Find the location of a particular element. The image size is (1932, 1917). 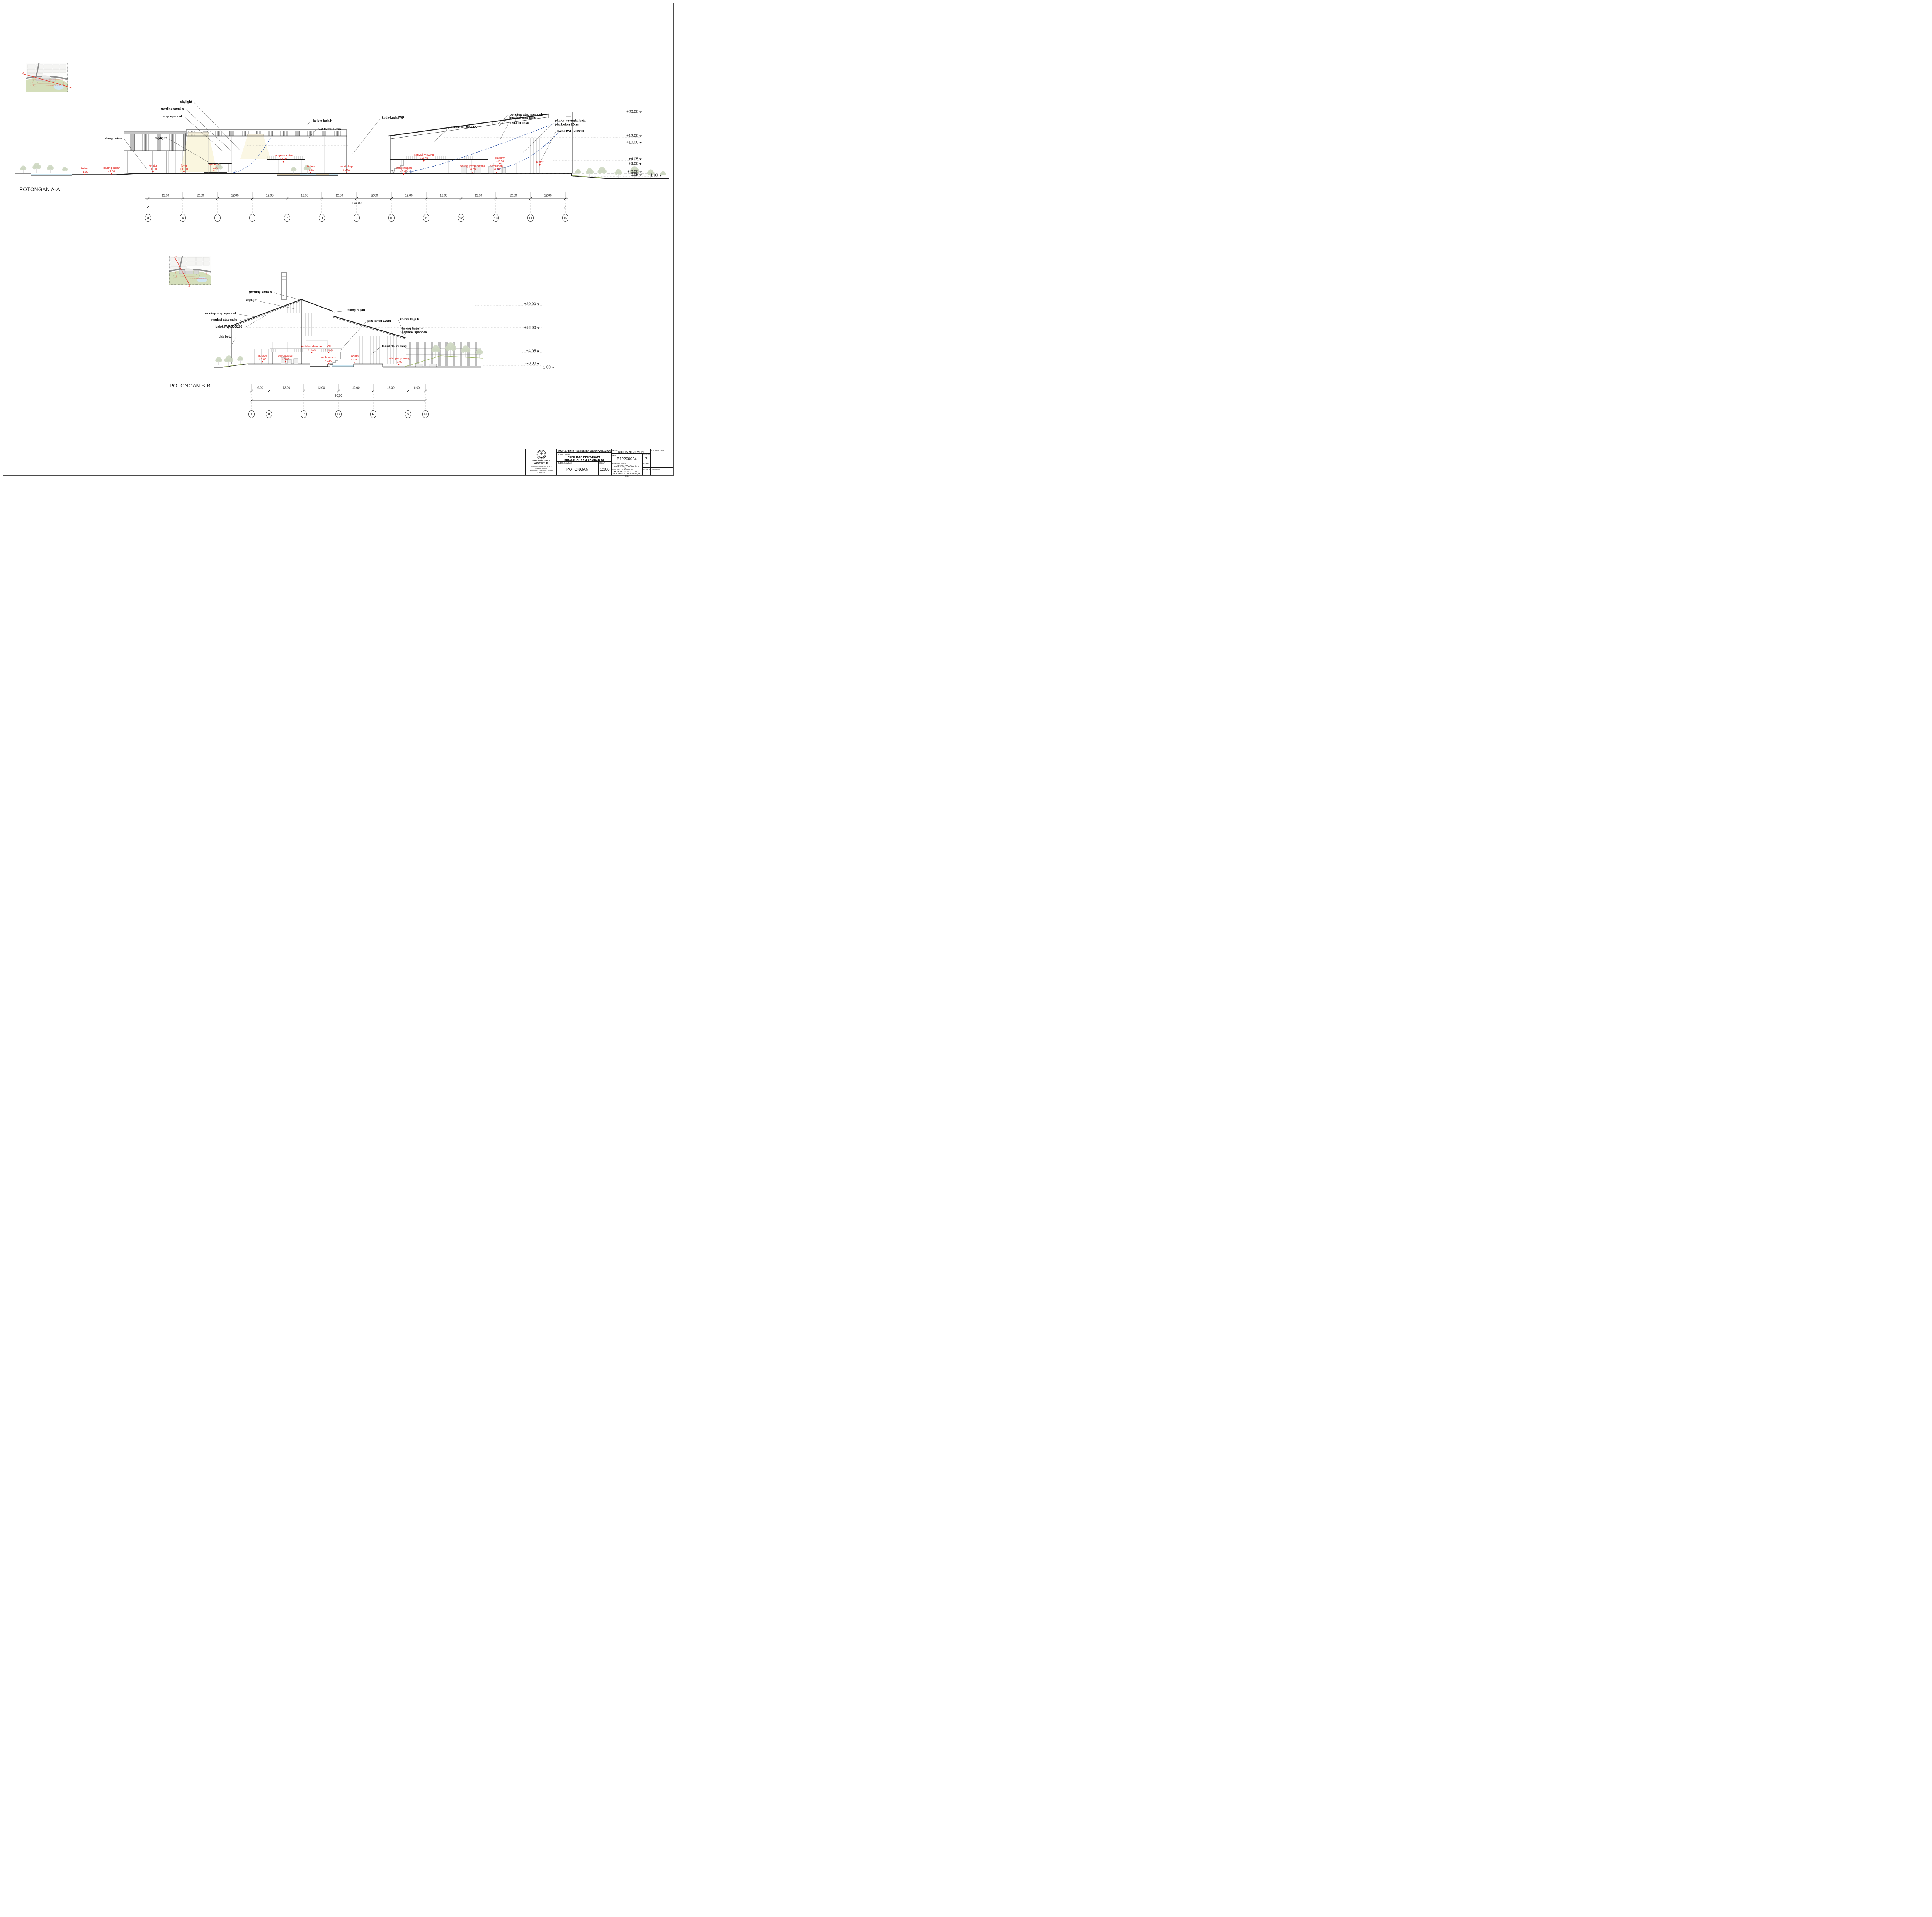

student-name: RICHARD JEVON is located at coordinates (631, 452).